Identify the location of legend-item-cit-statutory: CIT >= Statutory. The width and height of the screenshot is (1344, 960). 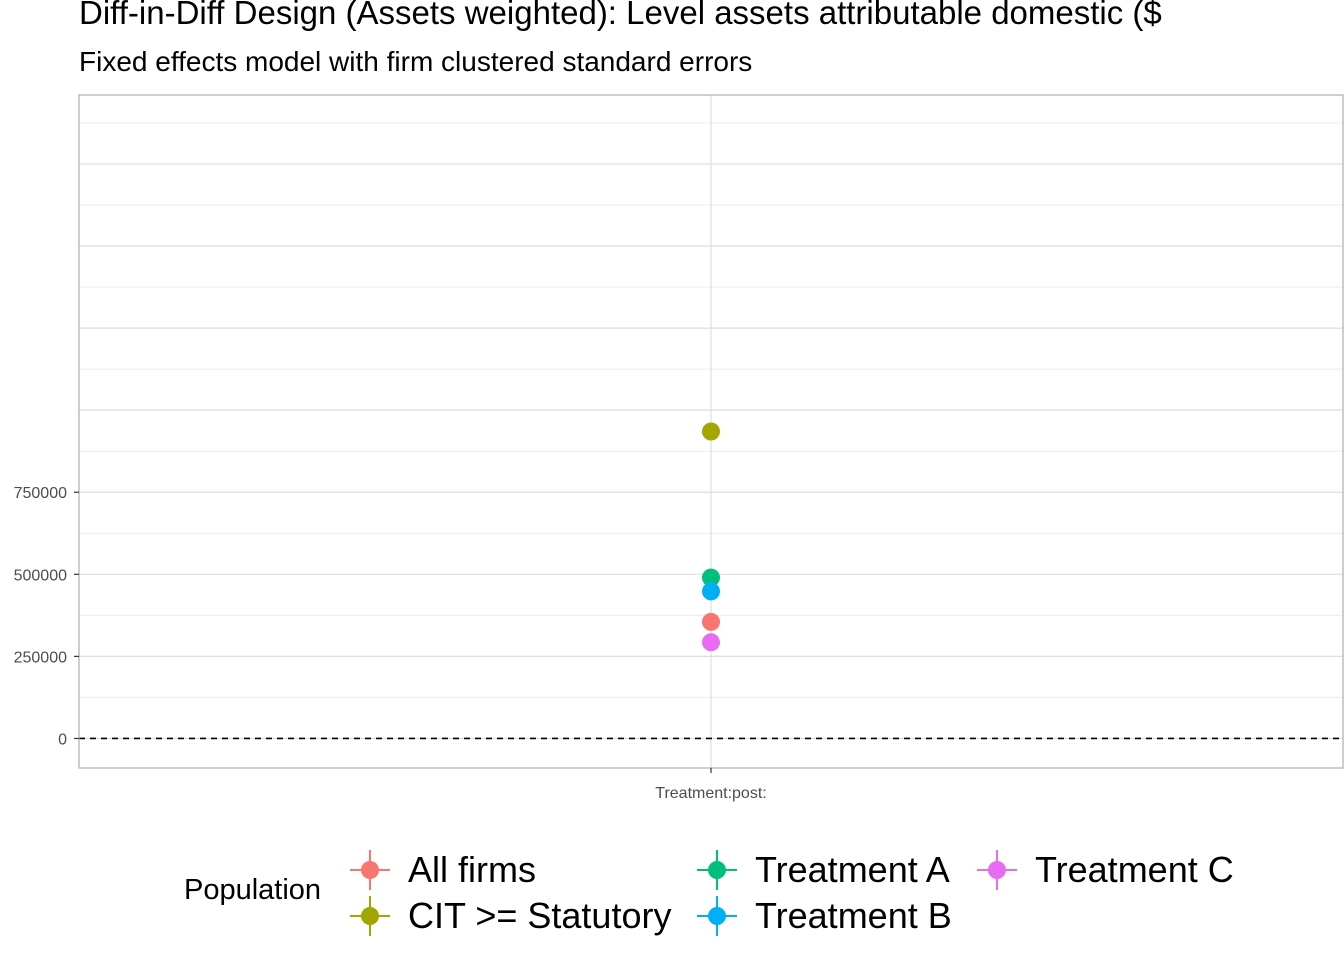
(510, 916).